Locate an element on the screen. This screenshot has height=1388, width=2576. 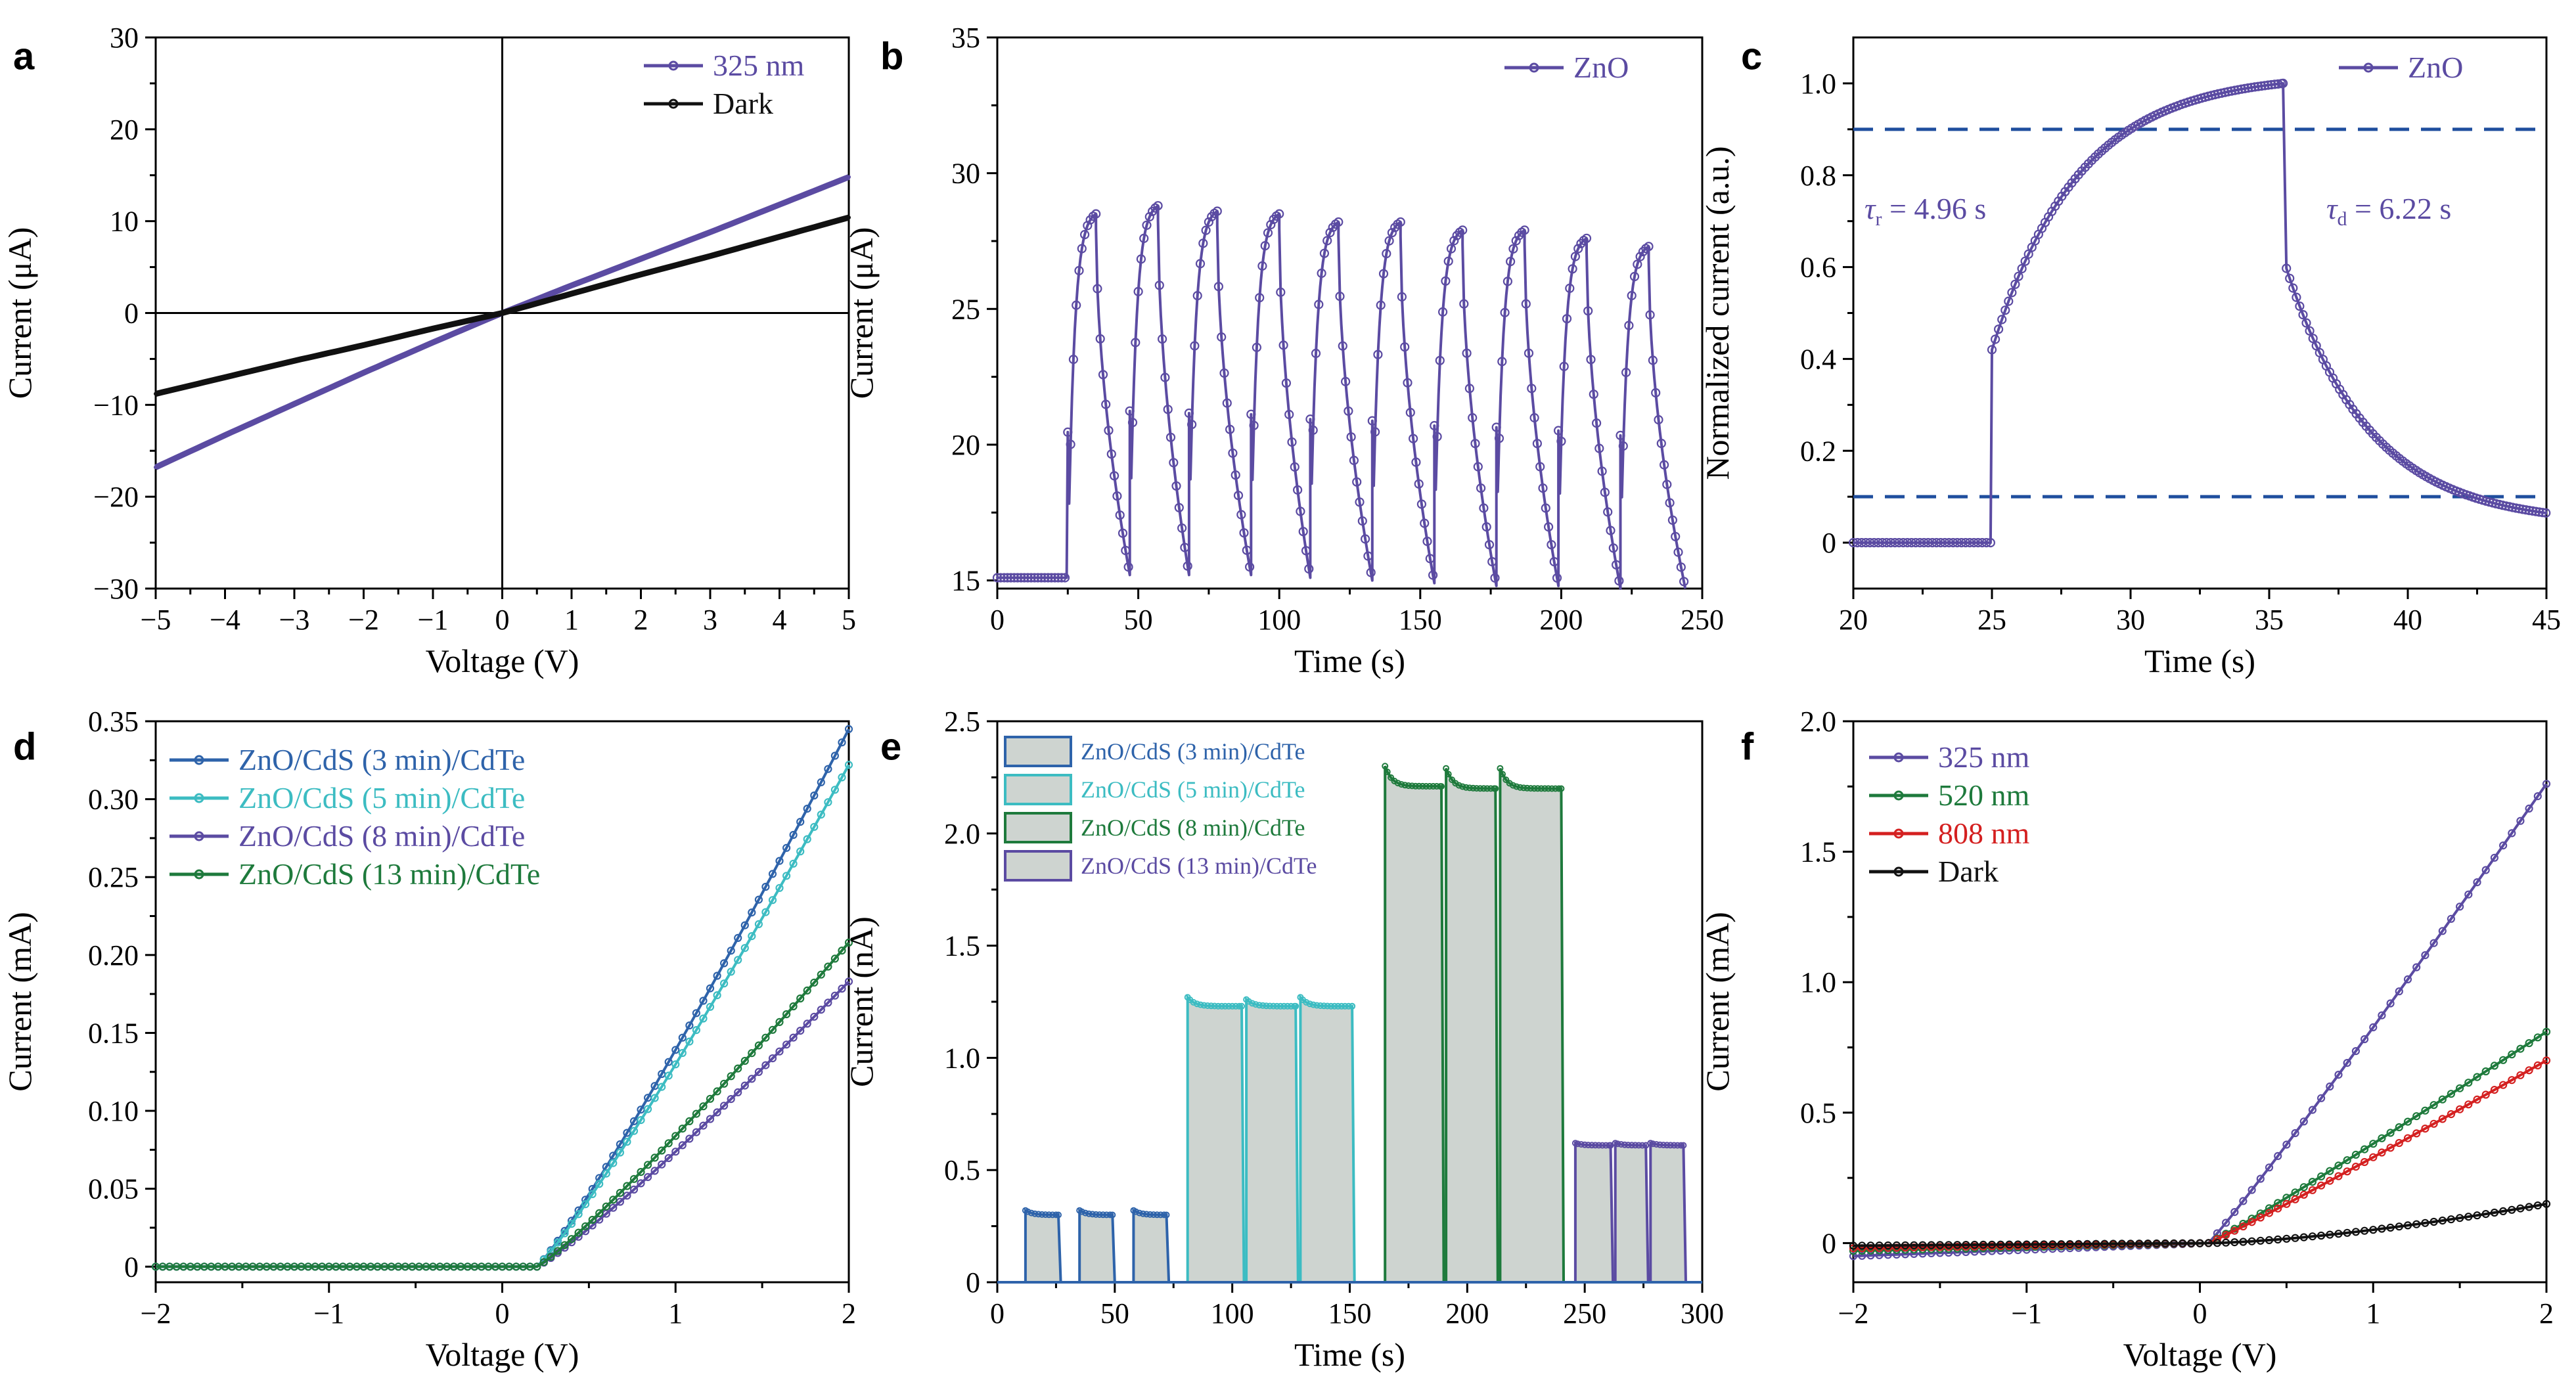
x-tick-label: 0 is located at coordinates (502, 1313).